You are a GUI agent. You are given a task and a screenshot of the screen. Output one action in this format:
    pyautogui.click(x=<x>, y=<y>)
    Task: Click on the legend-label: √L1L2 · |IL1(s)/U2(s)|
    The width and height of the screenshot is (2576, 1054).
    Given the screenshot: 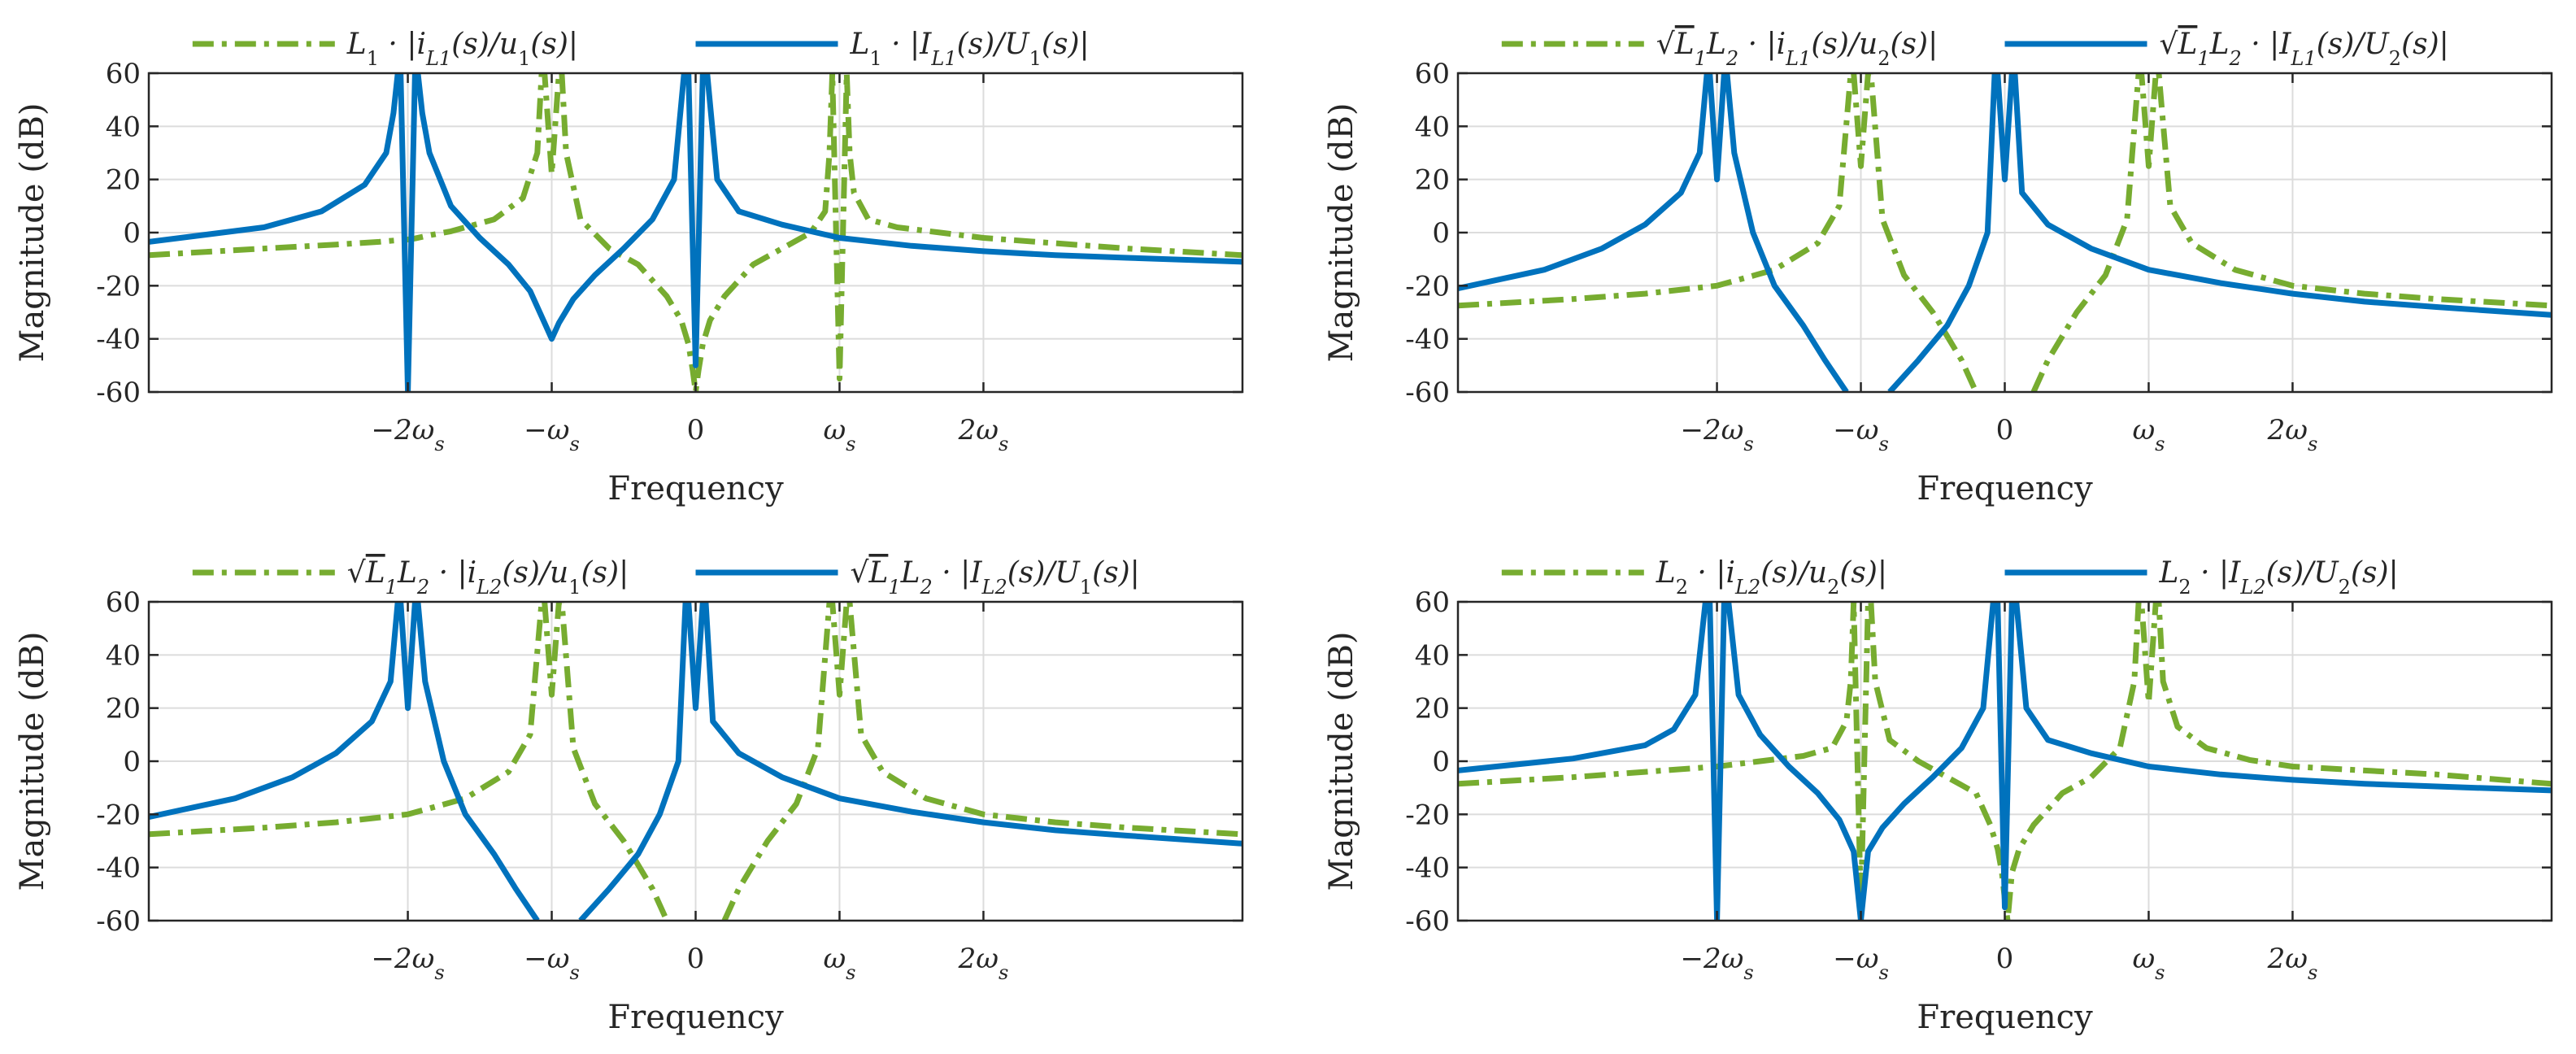 What is the action you would take?
    pyautogui.click(x=2305, y=49)
    